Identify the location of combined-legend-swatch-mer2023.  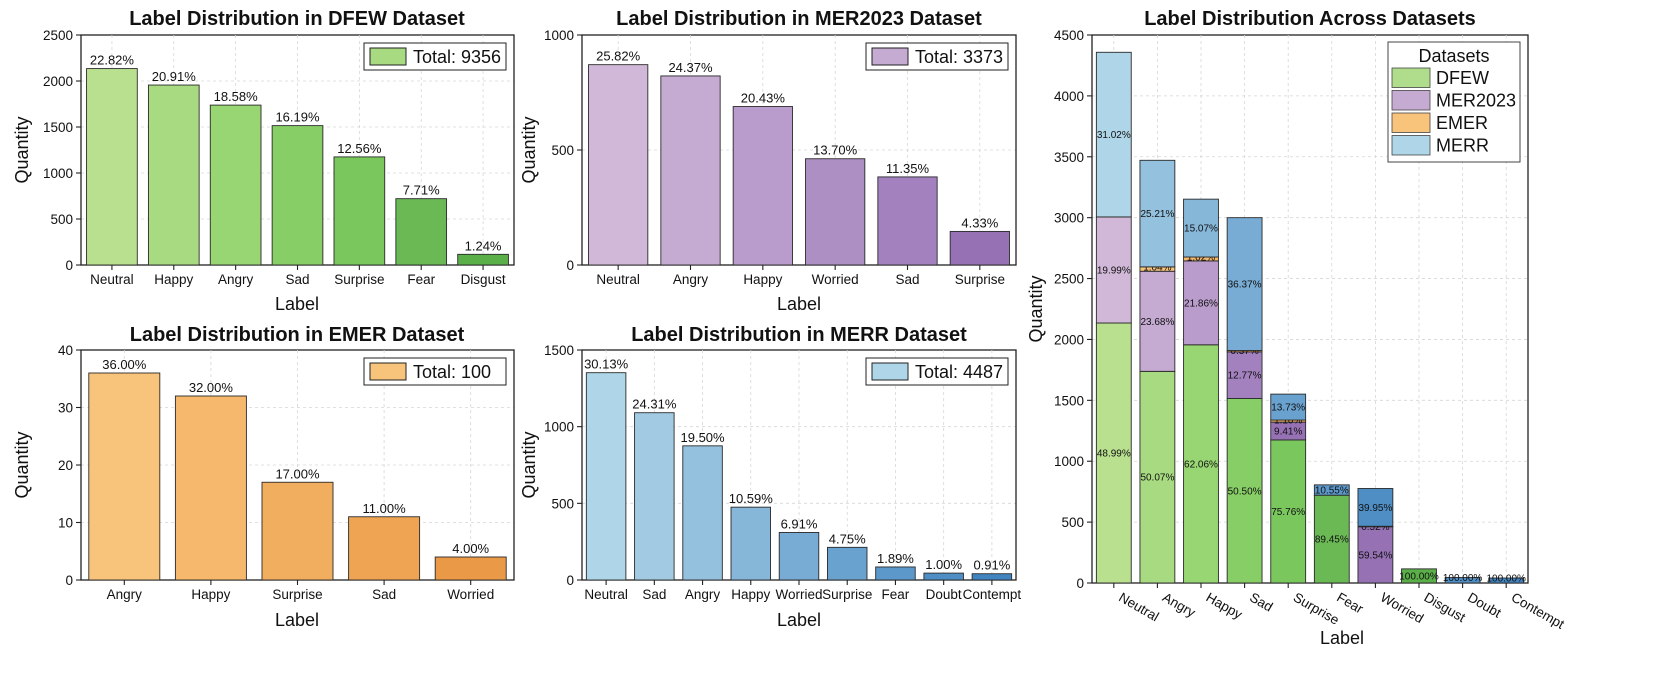
(1411, 100).